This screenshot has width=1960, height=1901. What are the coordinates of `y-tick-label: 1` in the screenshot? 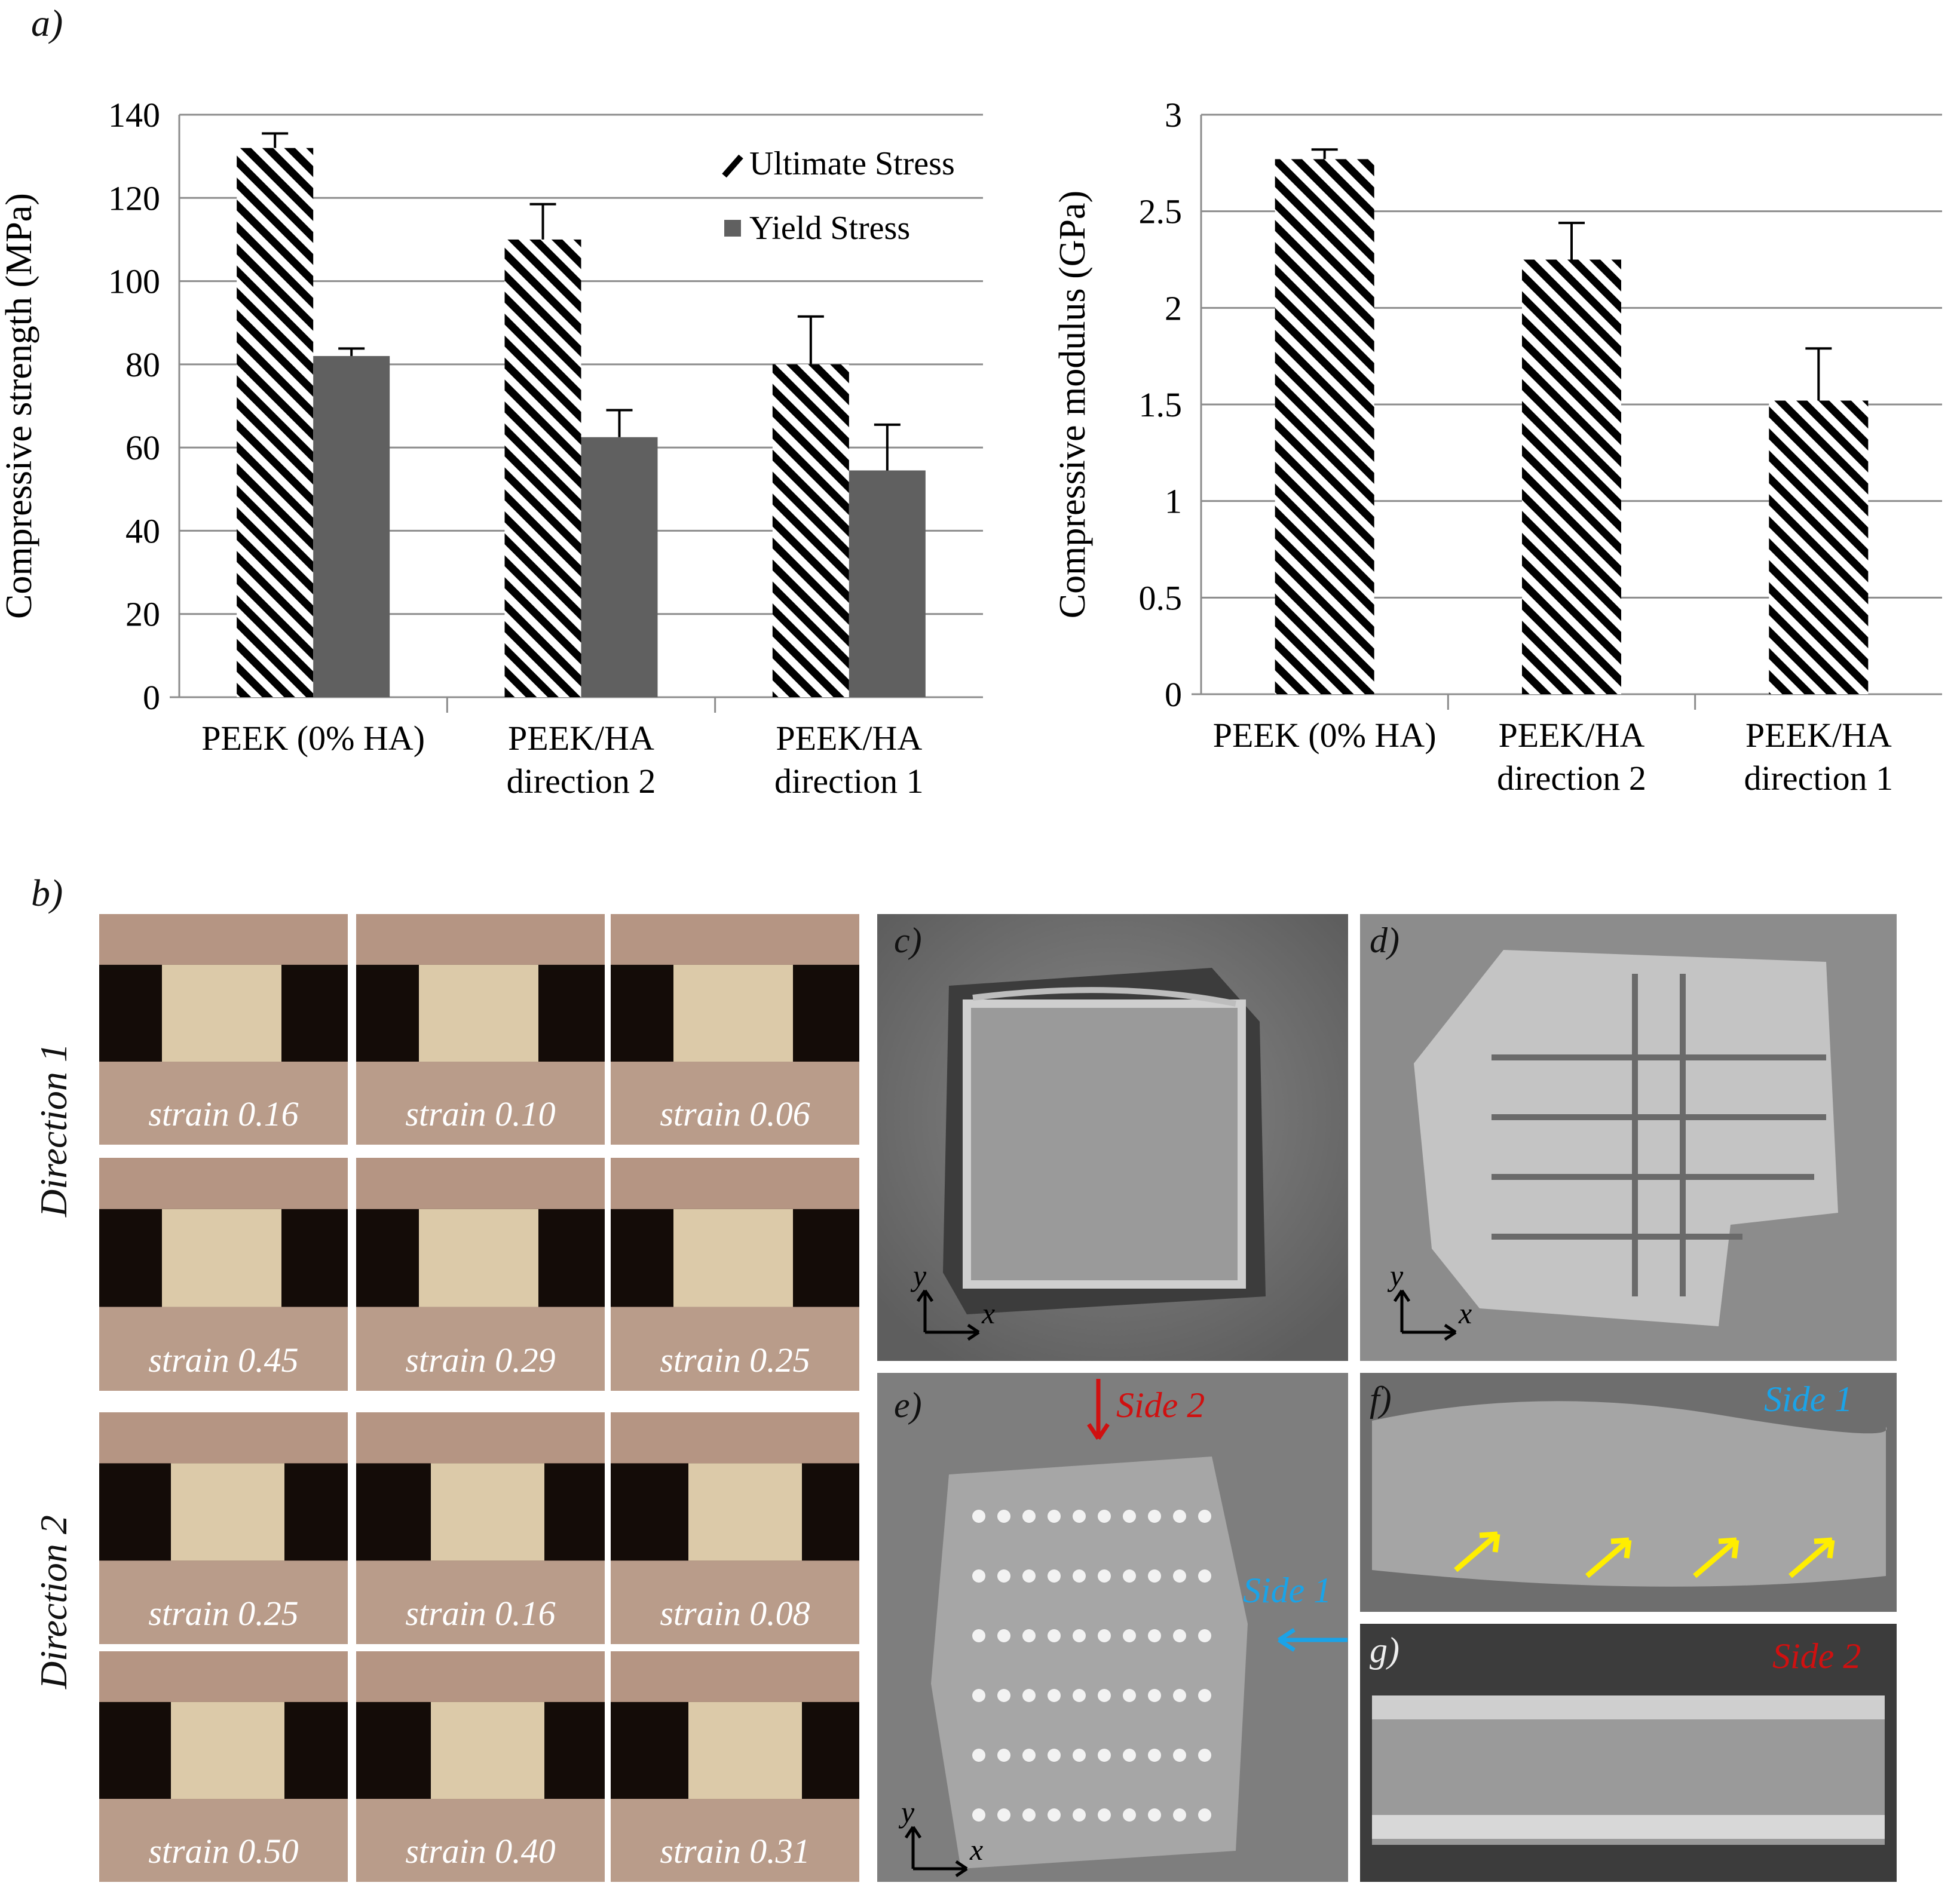 It's located at (1173, 501).